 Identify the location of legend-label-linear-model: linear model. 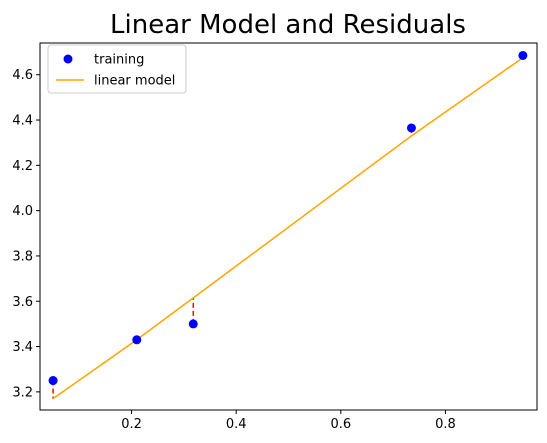
(134, 81).